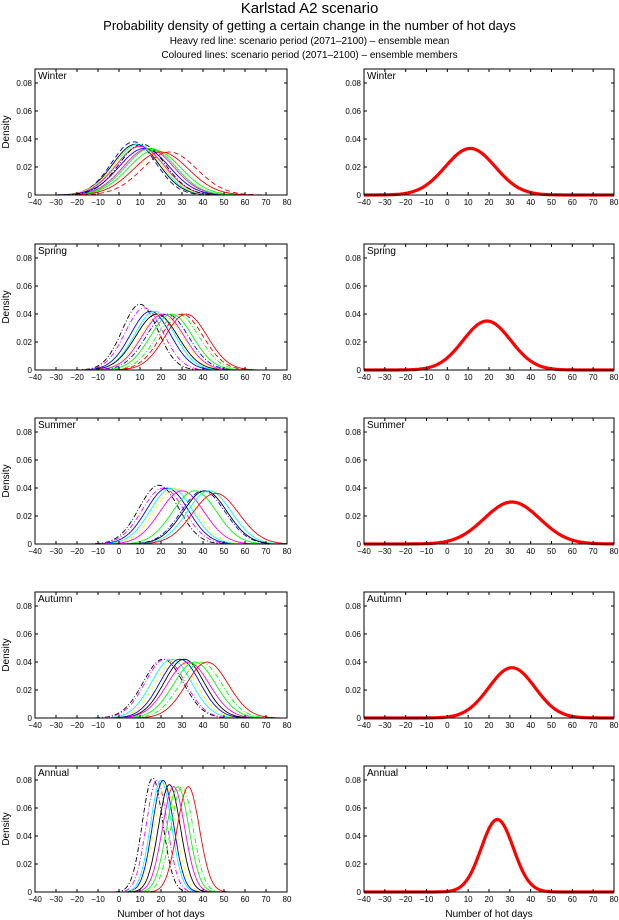  Describe the element at coordinates (53, 76) in the screenshot. I see `season-label: Winter` at that location.